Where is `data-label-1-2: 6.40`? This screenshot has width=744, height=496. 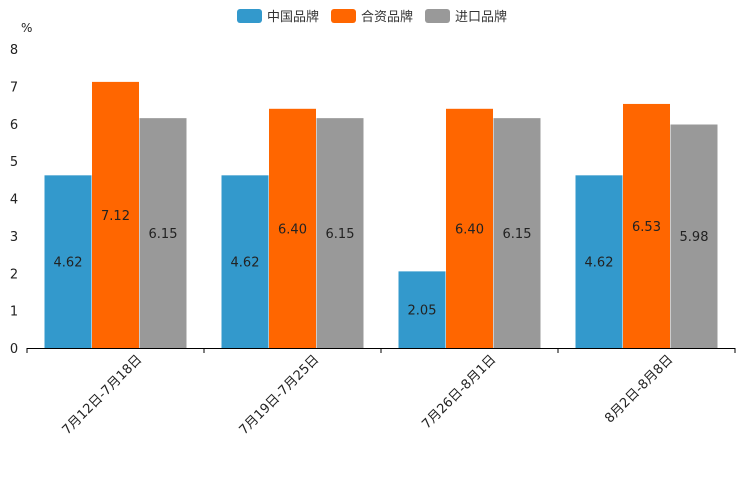 data-label-1-2: 6.40 is located at coordinates (469, 229).